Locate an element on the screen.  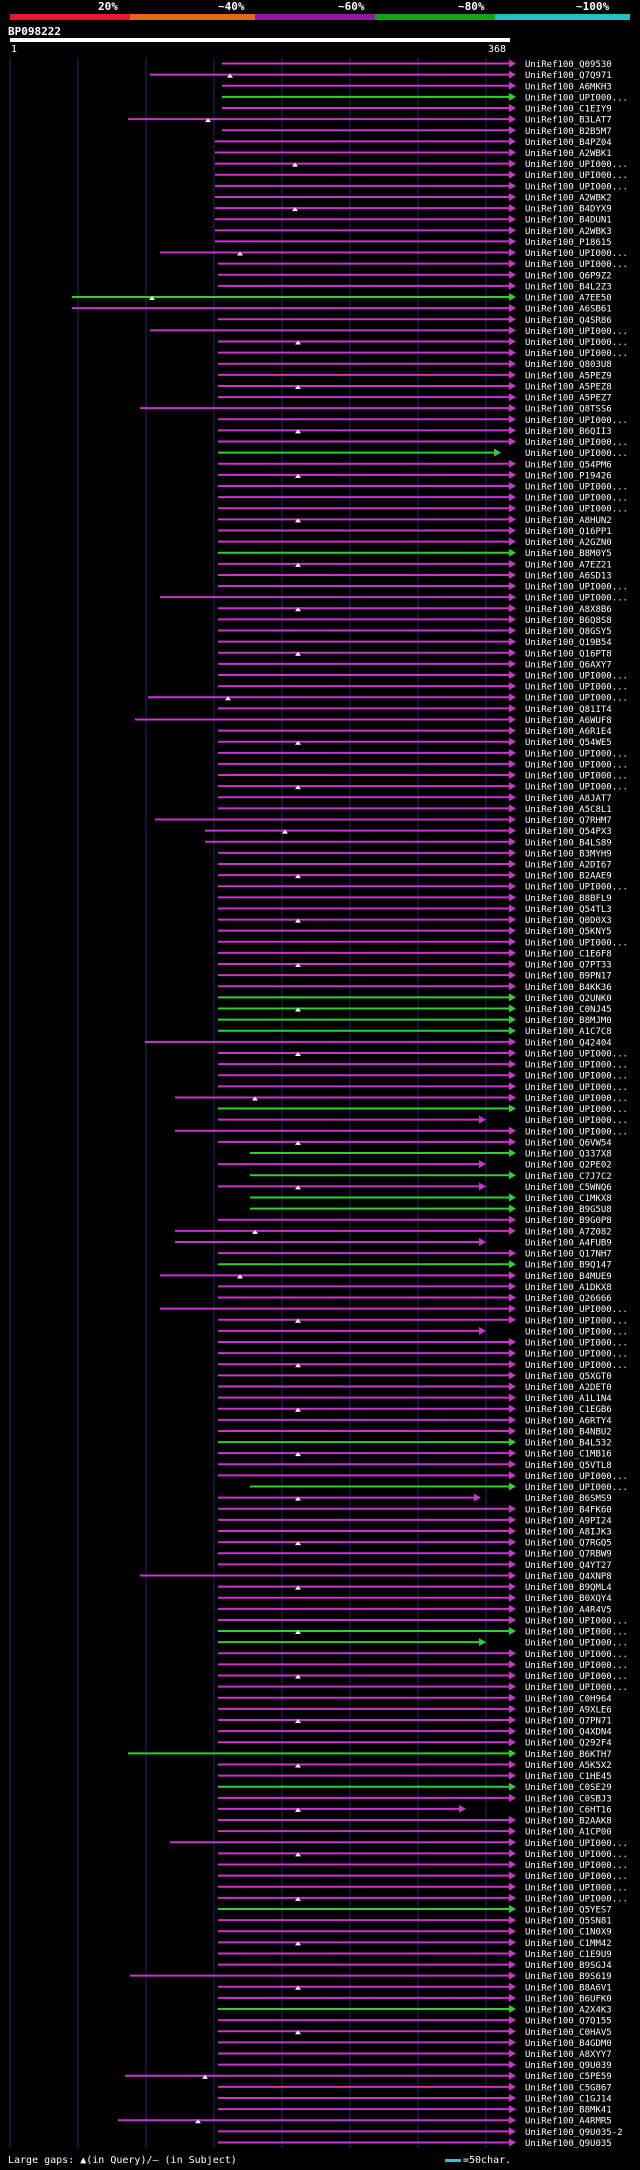
percent-label-3: ~80% is located at coordinates (471, 6).